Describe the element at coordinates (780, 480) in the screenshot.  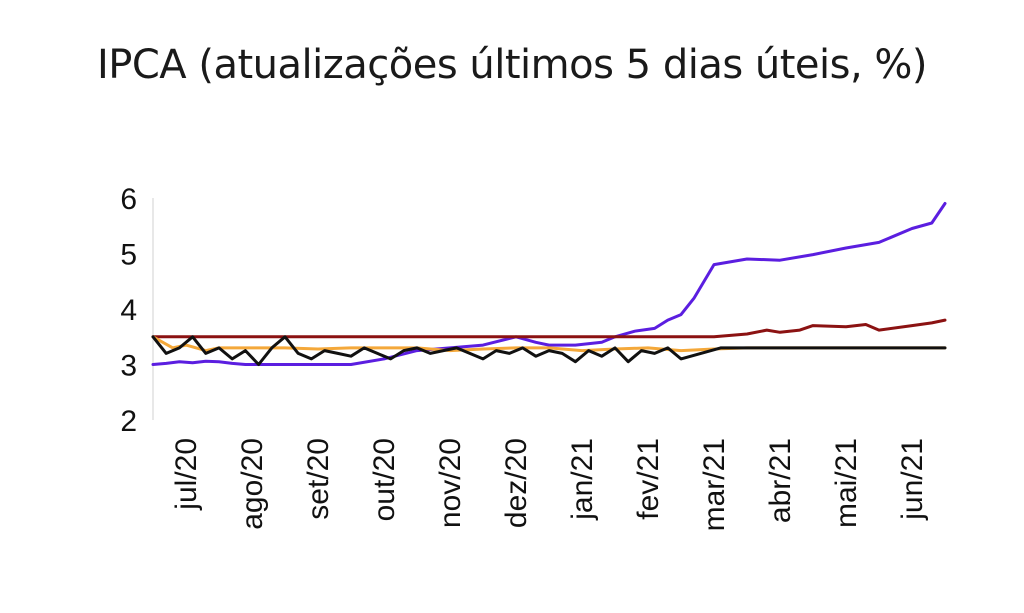
I see `x-tick-label: abr/21` at that location.